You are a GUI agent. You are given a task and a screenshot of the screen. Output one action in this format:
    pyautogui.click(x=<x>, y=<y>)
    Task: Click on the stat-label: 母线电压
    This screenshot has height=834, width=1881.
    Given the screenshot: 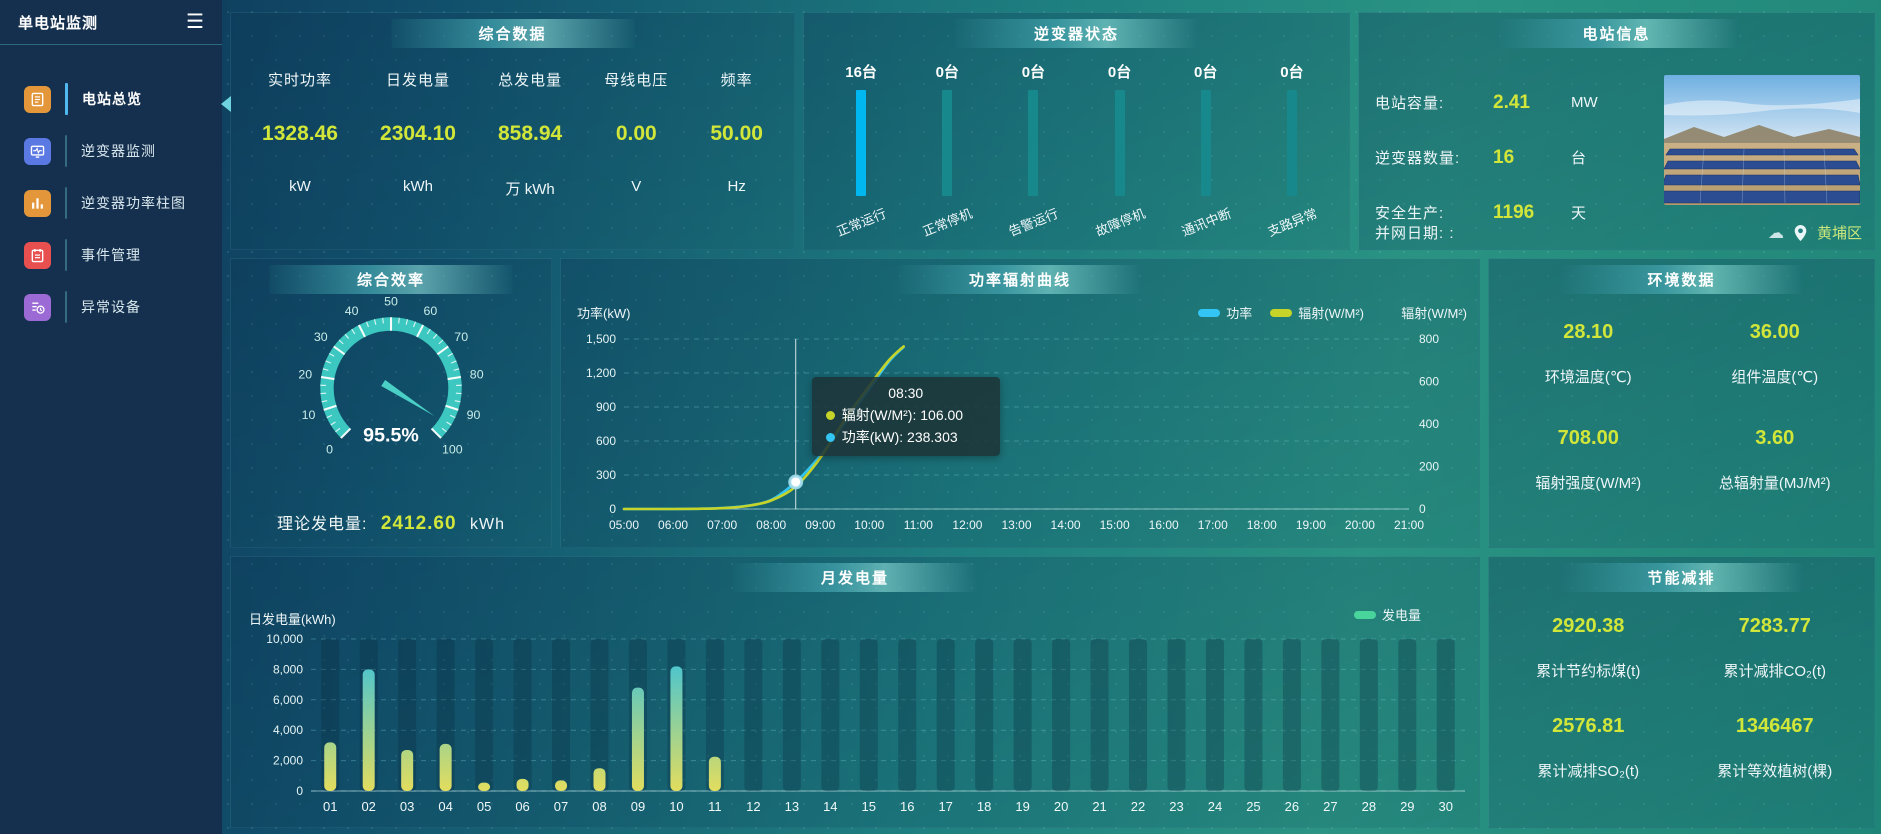 What is the action you would take?
    pyautogui.click(x=636, y=80)
    